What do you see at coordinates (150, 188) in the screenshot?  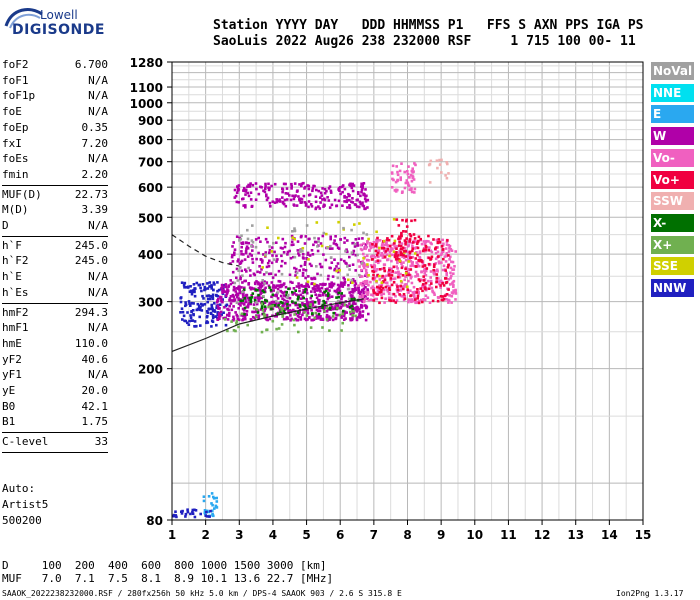 I see `y-tick-label: 600` at bounding box center [150, 188].